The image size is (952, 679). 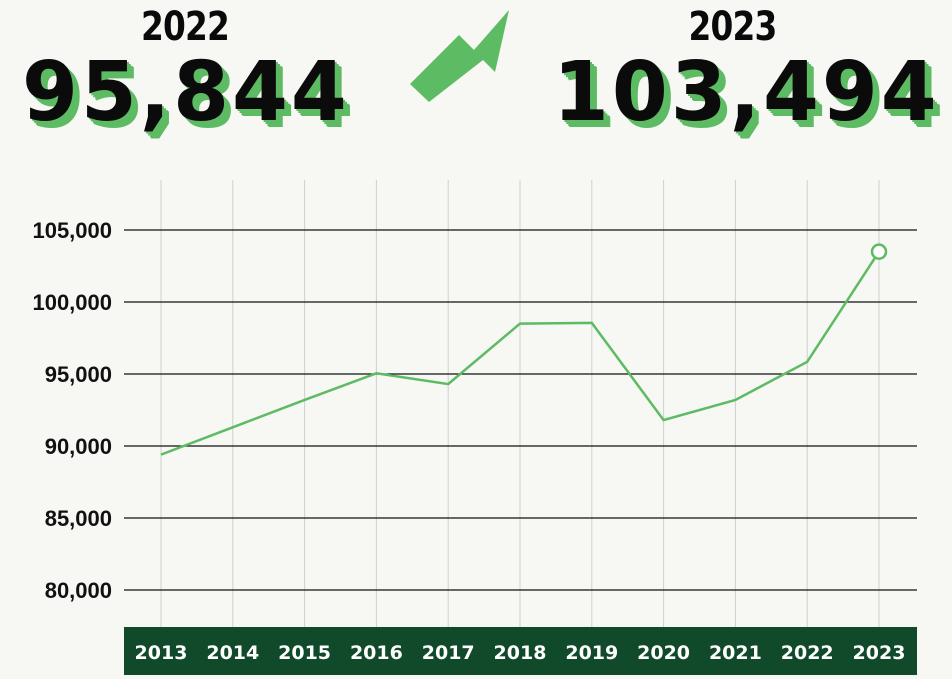 What do you see at coordinates (72, 410) in the screenshot?
I see `y-axis-tick-labels: 80,000 85,000 90,000 95,000 100,000 105,000` at bounding box center [72, 410].